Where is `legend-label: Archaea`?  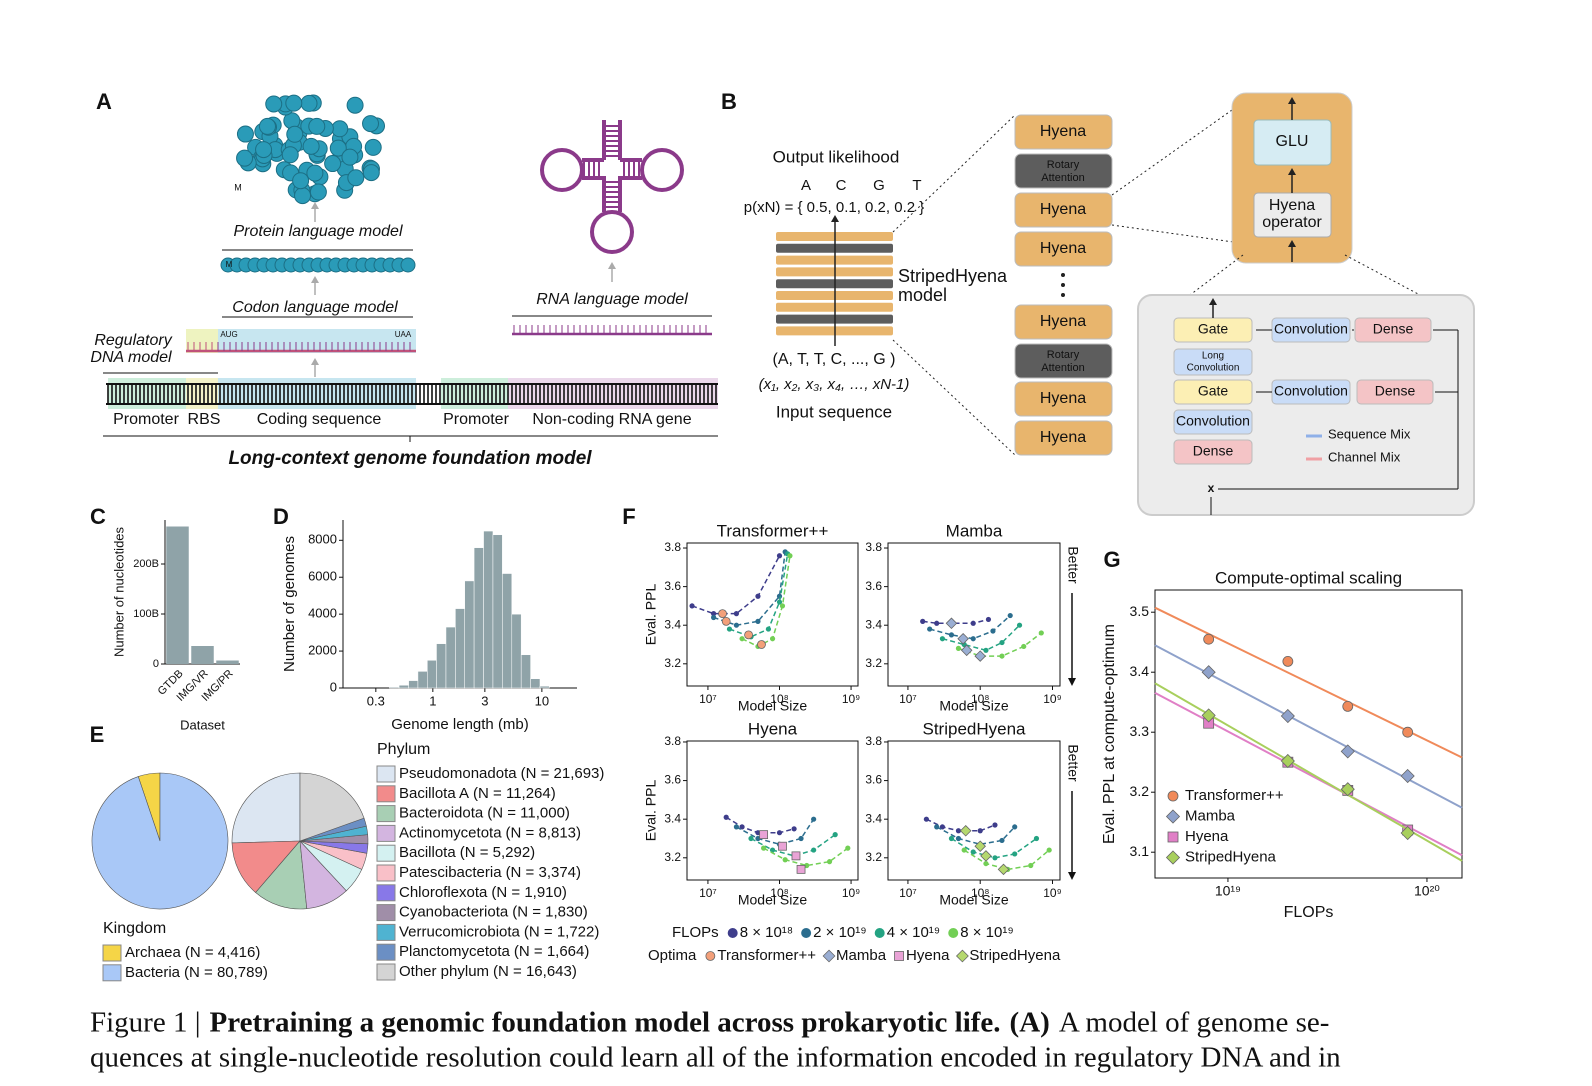 legend-label: Archaea is located at coordinates (153, 952).